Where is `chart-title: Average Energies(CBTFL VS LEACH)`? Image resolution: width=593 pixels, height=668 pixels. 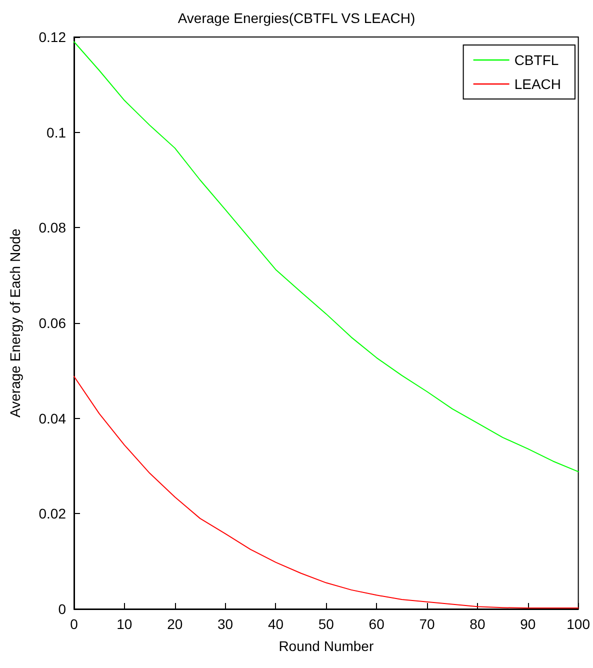 chart-title: Average Energies(CBTFL VS LEACH) is located at coordinates (297, 18).